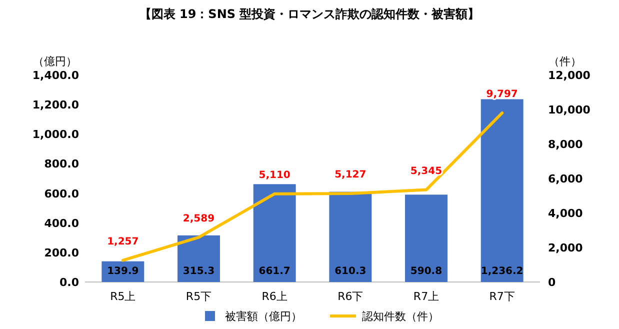 The width and height of the screenshot is (619, 329). What do you see at coordinates (123, 271) in the screenshot?
I see `data-label: 139.9` at bounding box center [123, 271].